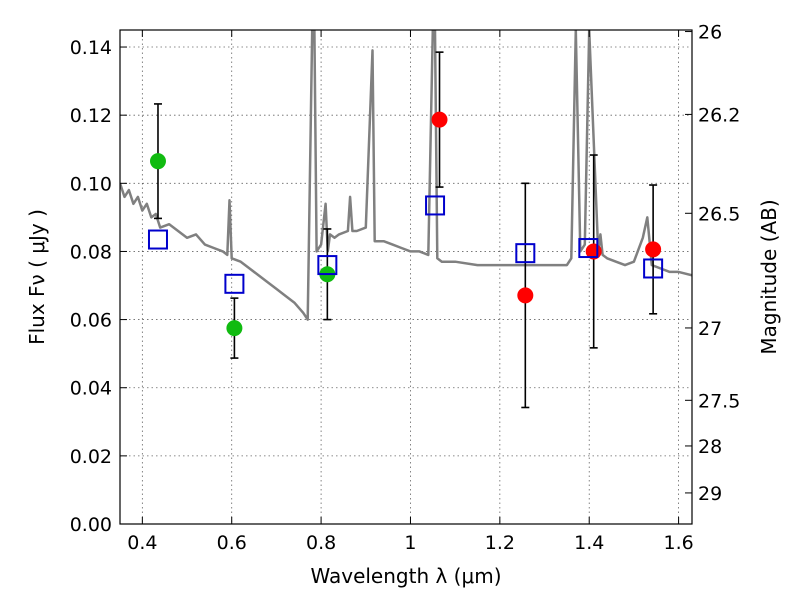 The width and height of the screenshot is (800, 600). I want to click on y-axis-label: Flux Fν ( μJy ), so click(37, 277).